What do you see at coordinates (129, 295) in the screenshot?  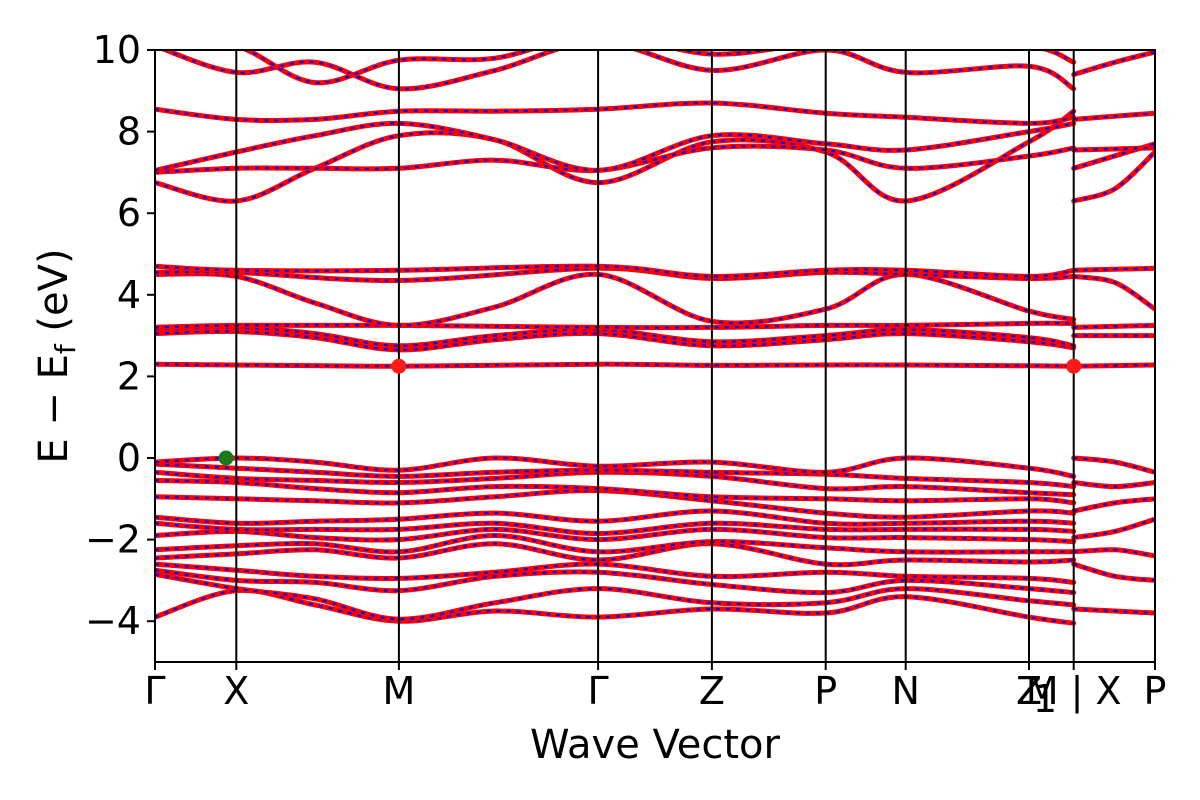 I see `y-tick-label: 4` at bounding box center [129, 295].